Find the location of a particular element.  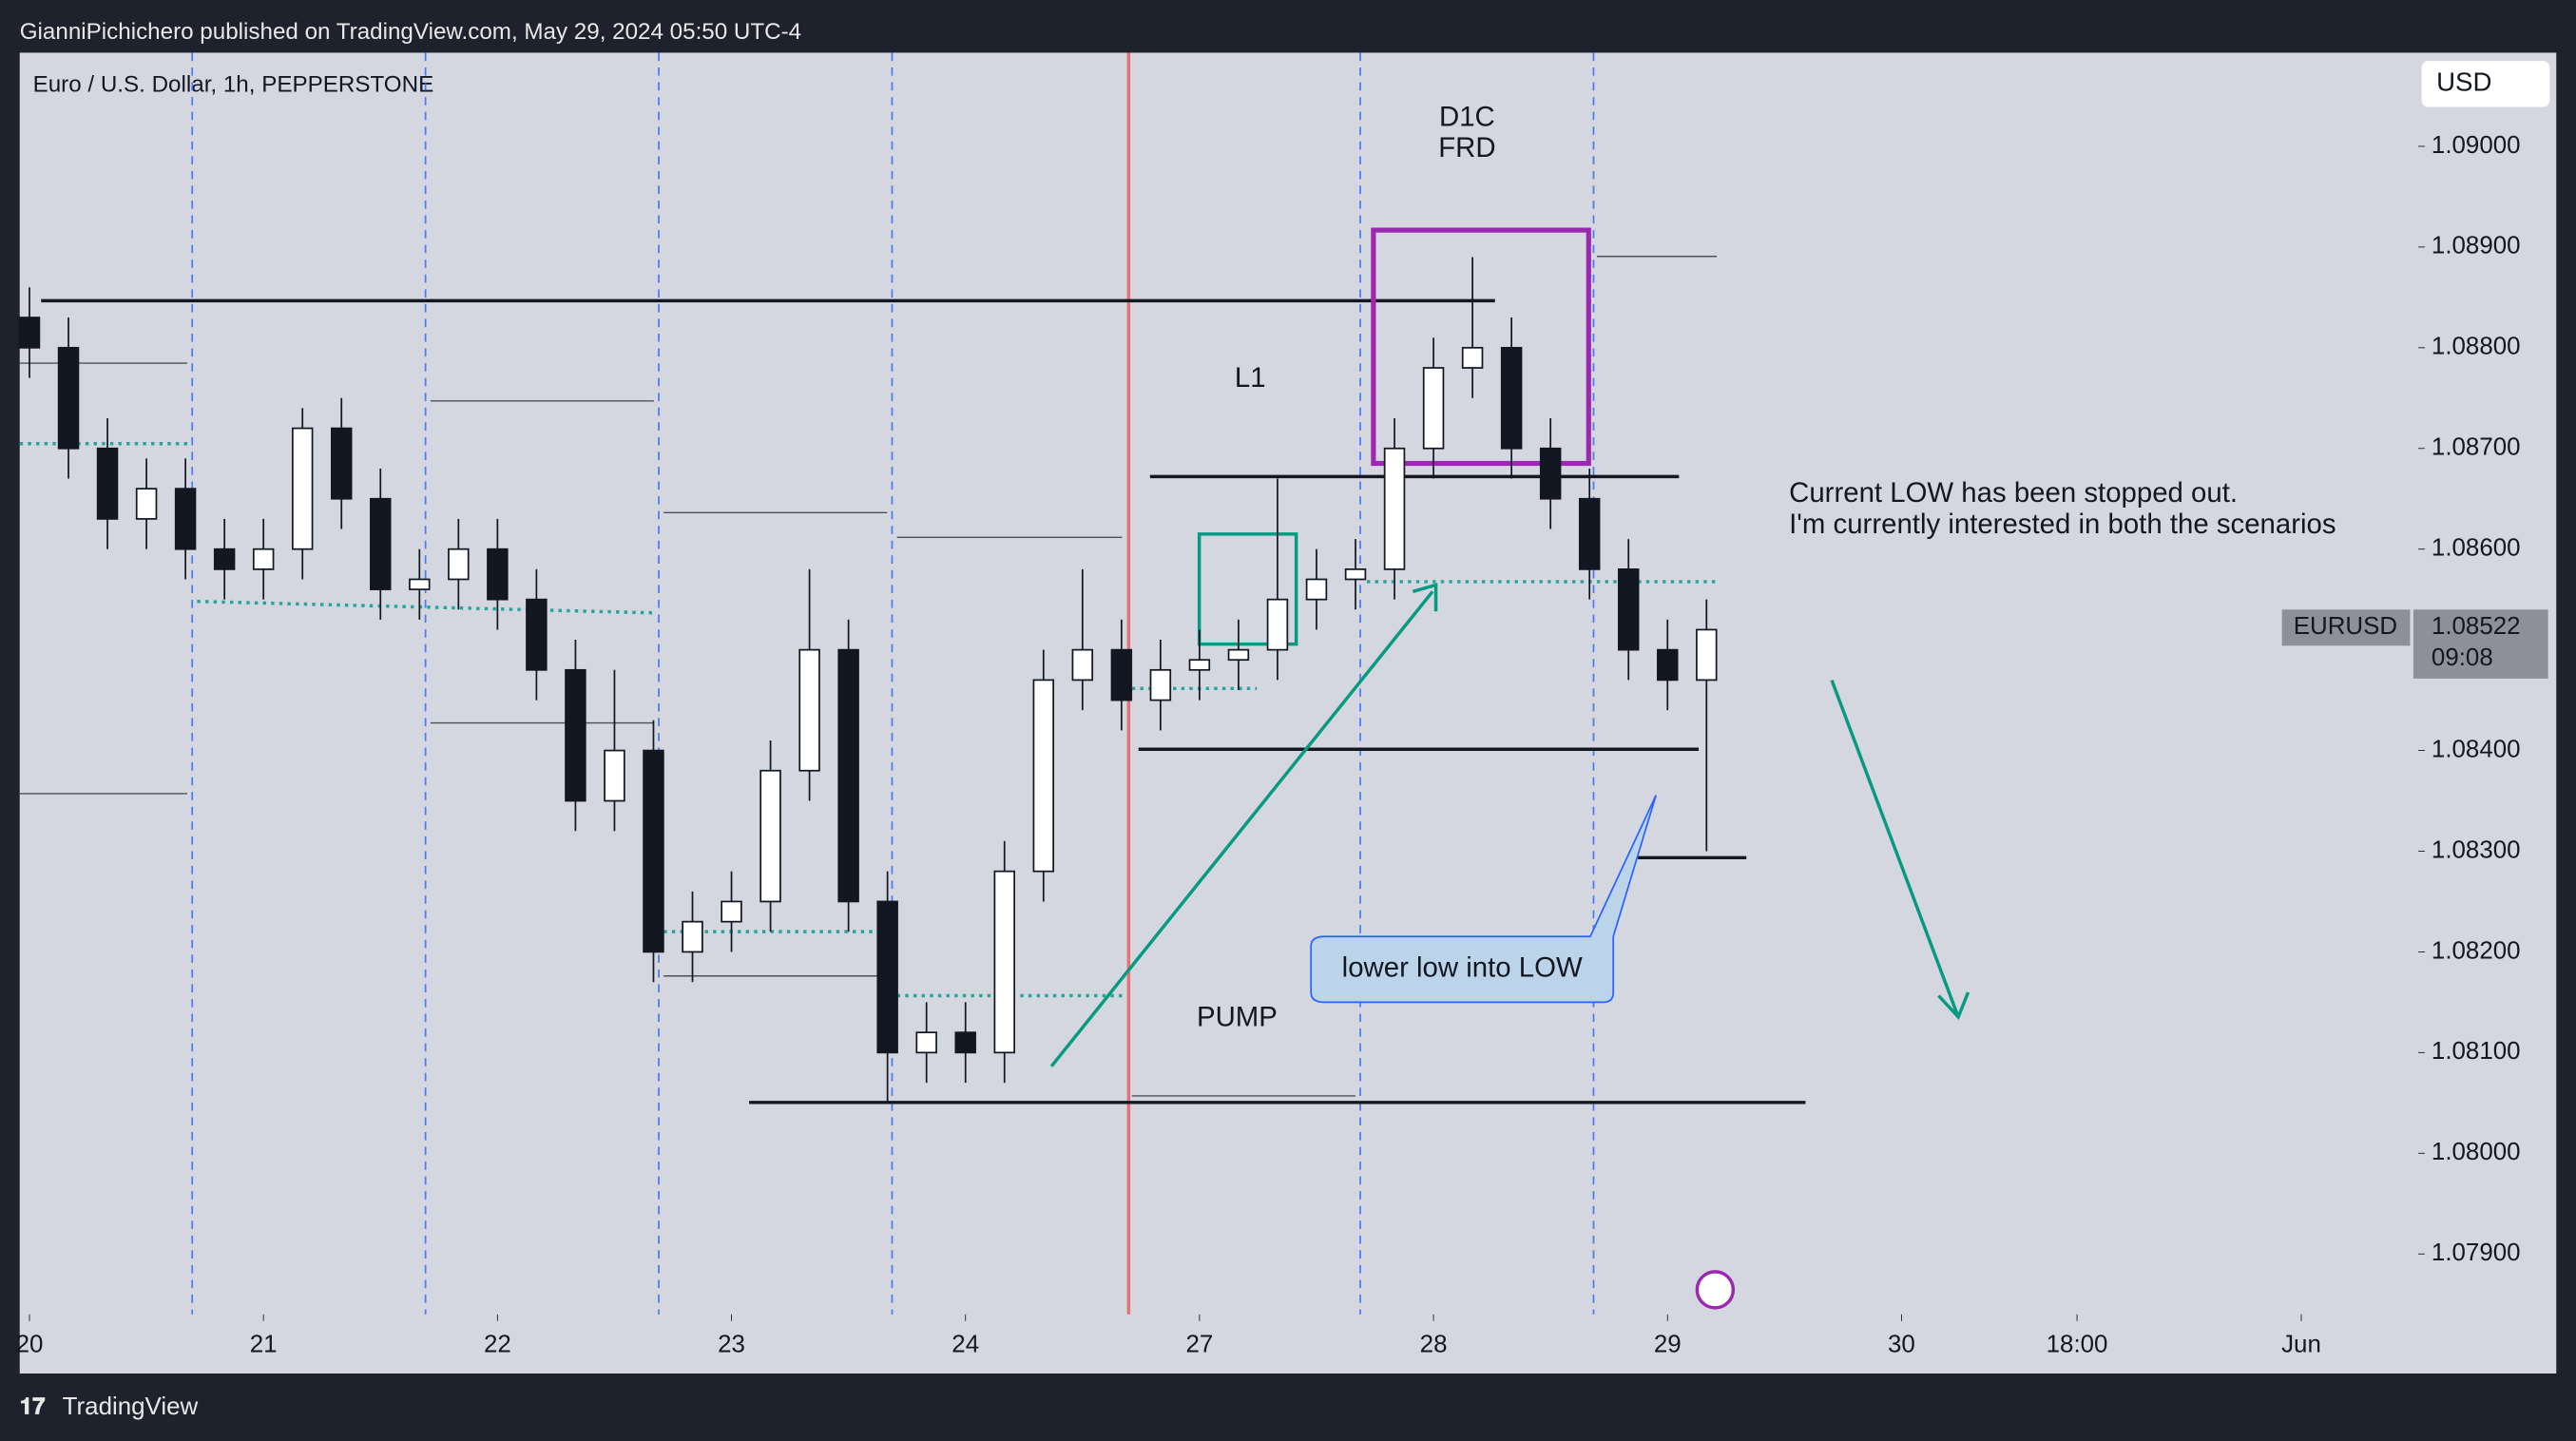

y-tick-label: 1.08900 is located at coordinates (2476, 246).